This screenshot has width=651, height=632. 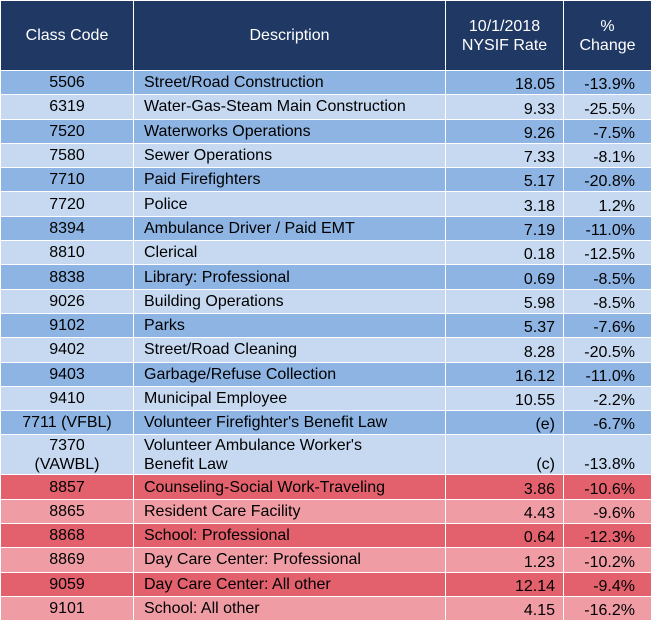 What do you see at coordinates (67, 487) in the screenshot?
I see `class-code: 8857` at bounding box center [67, 487].